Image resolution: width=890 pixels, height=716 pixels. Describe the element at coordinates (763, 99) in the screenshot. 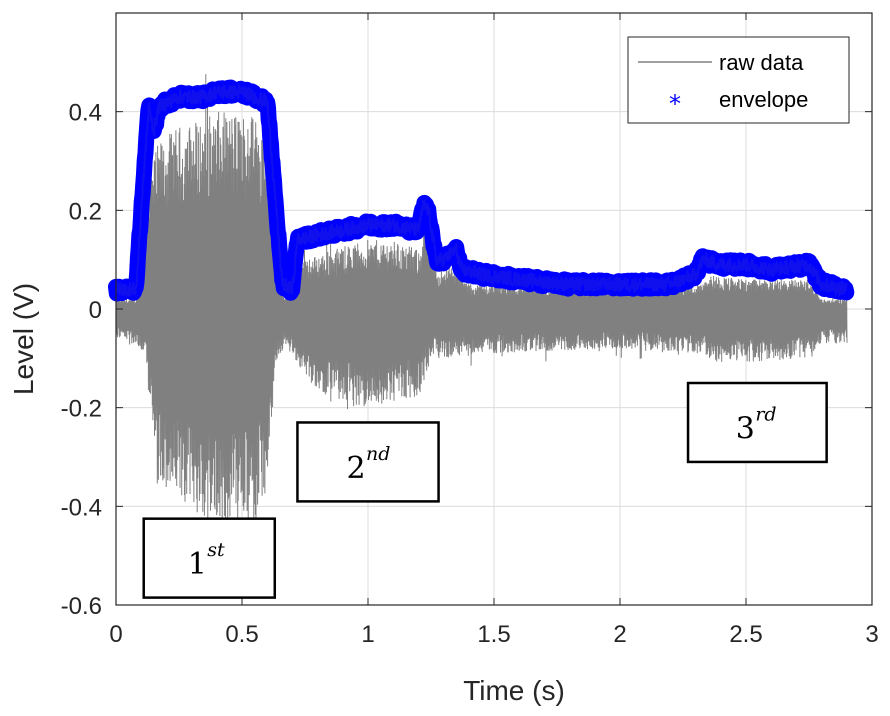

I see `legend-envelope-label: envelope` at that location.